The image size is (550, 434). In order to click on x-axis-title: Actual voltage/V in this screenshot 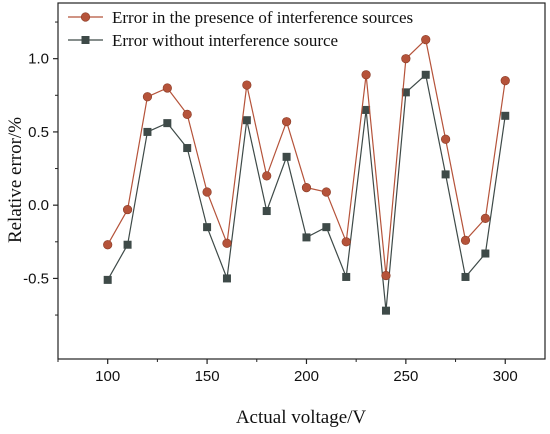, I will do `click(301, 417)`.